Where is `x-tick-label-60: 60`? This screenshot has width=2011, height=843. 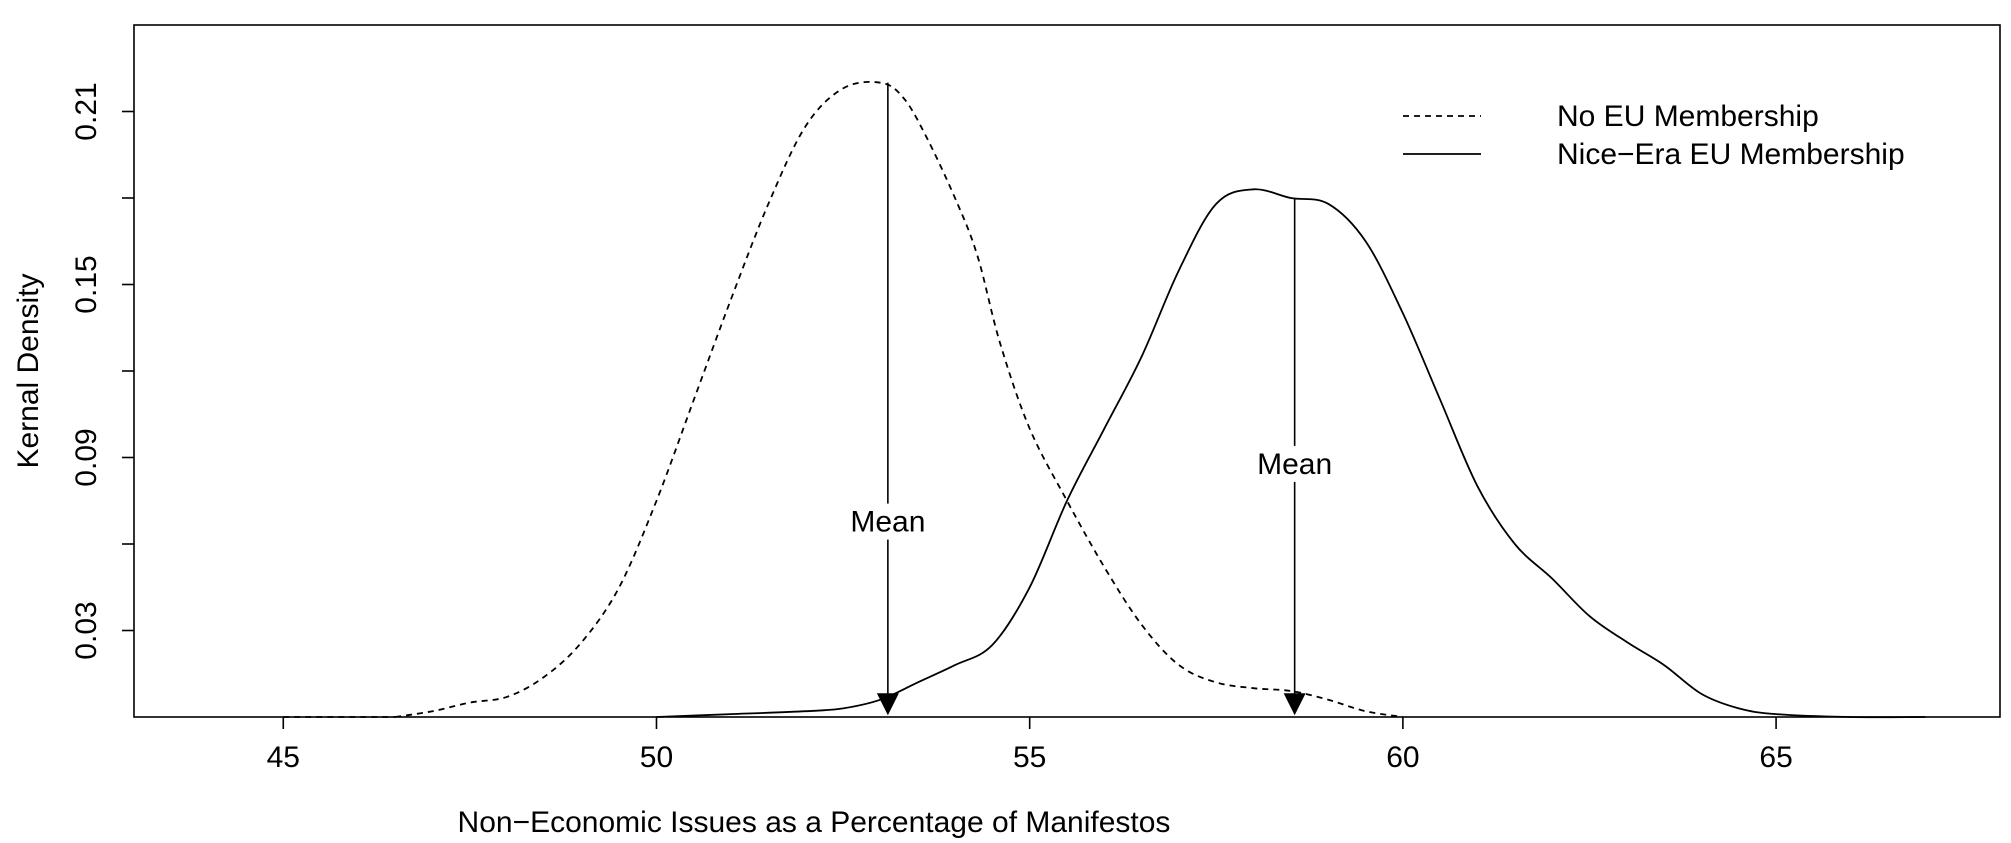 x-tick-label-60: 60 is located at coordinates (1402, 757).